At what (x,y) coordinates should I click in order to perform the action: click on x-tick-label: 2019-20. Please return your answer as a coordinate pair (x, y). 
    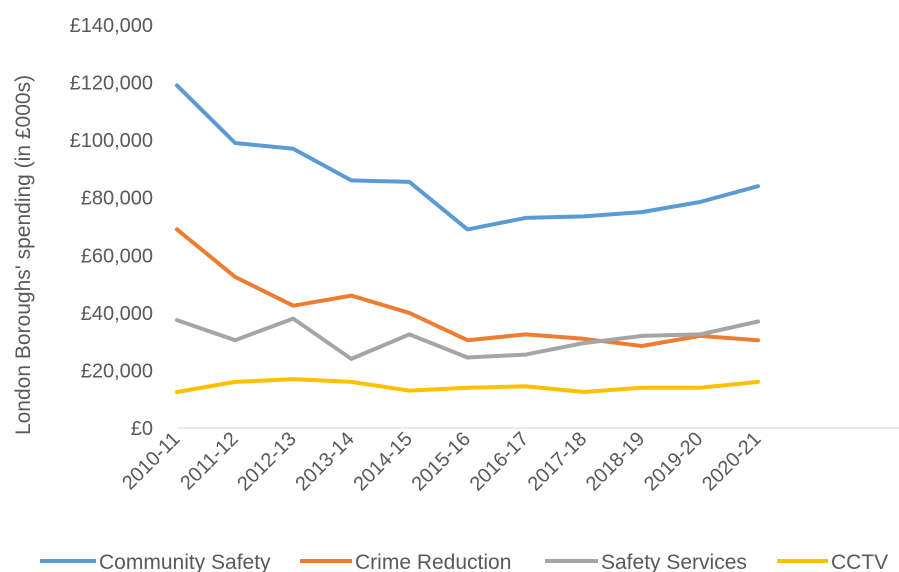
    Looking at the image, I should click on (673, 461).